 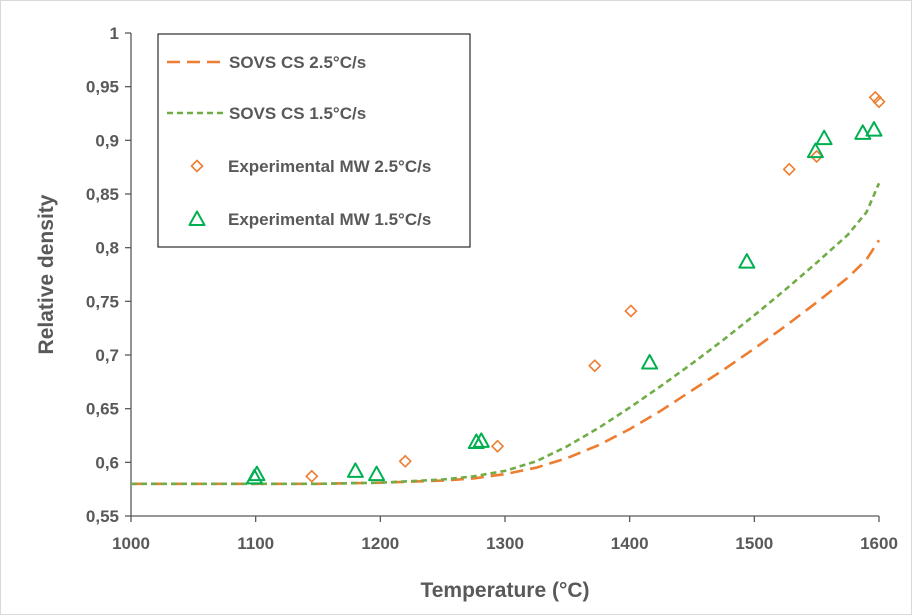 I want to click on legend-triangle-swatch, so click(x=197, y=218).